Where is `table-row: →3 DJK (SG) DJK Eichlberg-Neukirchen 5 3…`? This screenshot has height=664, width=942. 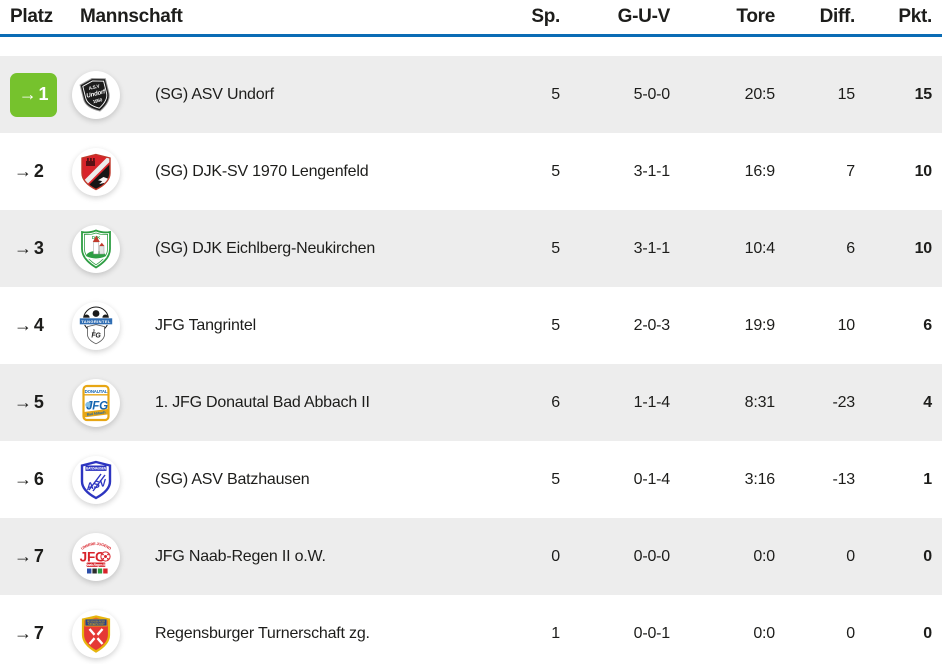
table-row: →3 DJK (SG) DJK Eichlberg-Neukirchen 5 3… is located at coordinates (471, 248).